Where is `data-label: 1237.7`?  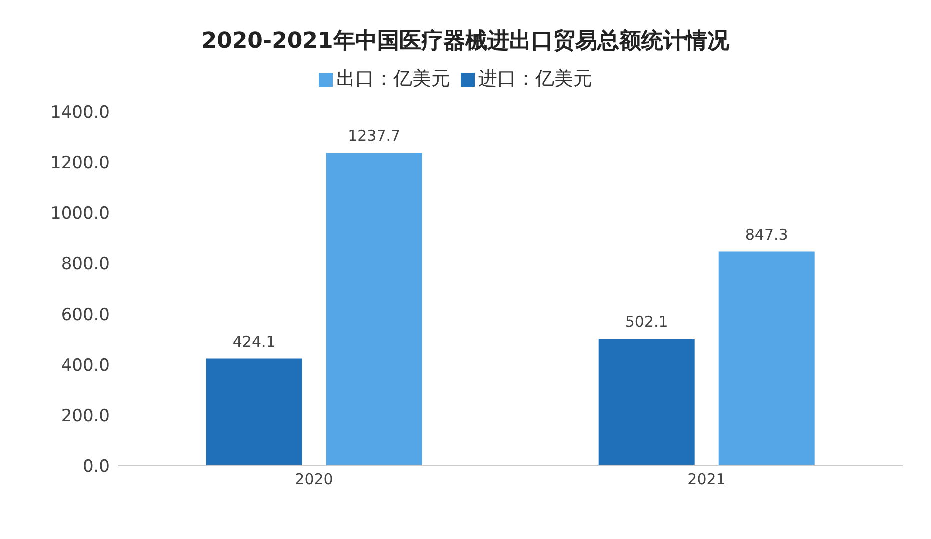
data-label: 1237.7 is located at coordinates (374, 136).